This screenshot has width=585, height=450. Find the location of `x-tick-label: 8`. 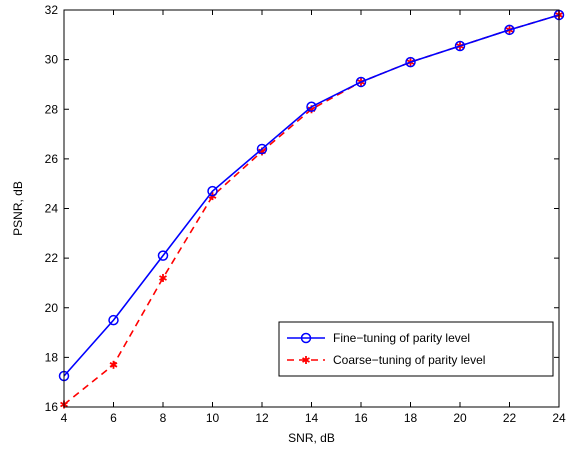

x-tick-label: 8 is located at coordinates (163, 418).